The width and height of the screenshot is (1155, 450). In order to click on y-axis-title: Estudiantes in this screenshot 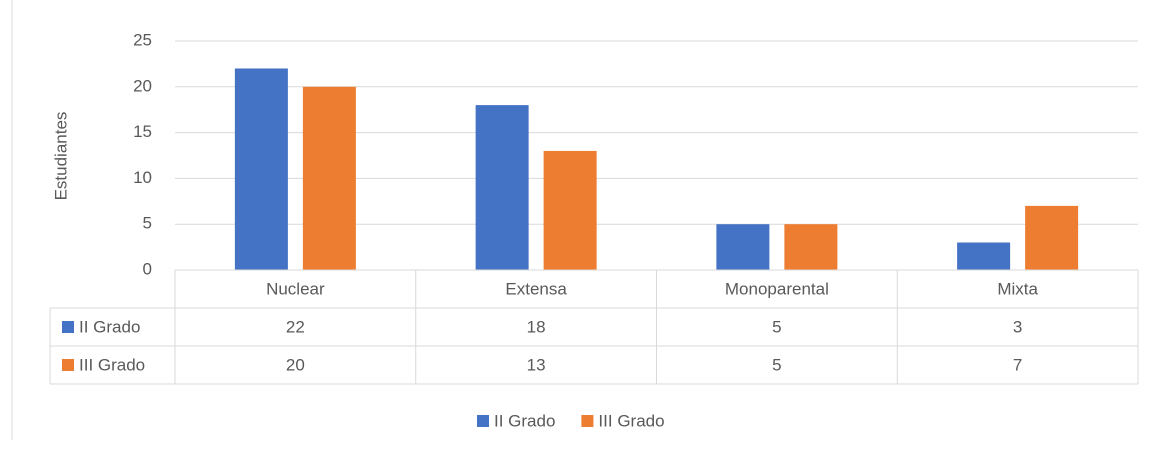, I will do `click(60, 156)`.